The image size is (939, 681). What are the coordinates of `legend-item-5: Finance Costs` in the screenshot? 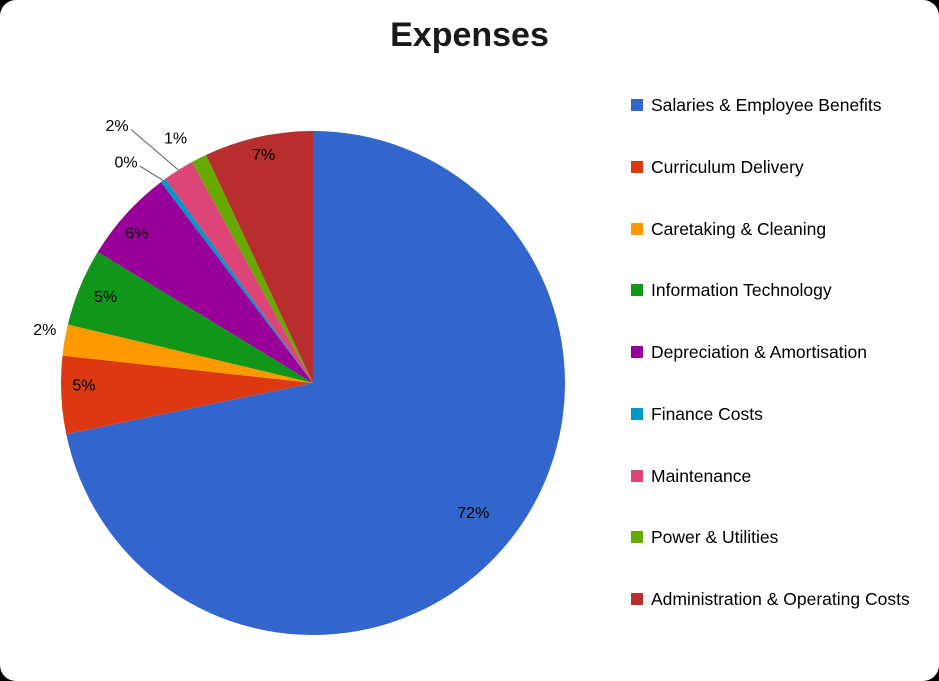 It's located at (781, 414).